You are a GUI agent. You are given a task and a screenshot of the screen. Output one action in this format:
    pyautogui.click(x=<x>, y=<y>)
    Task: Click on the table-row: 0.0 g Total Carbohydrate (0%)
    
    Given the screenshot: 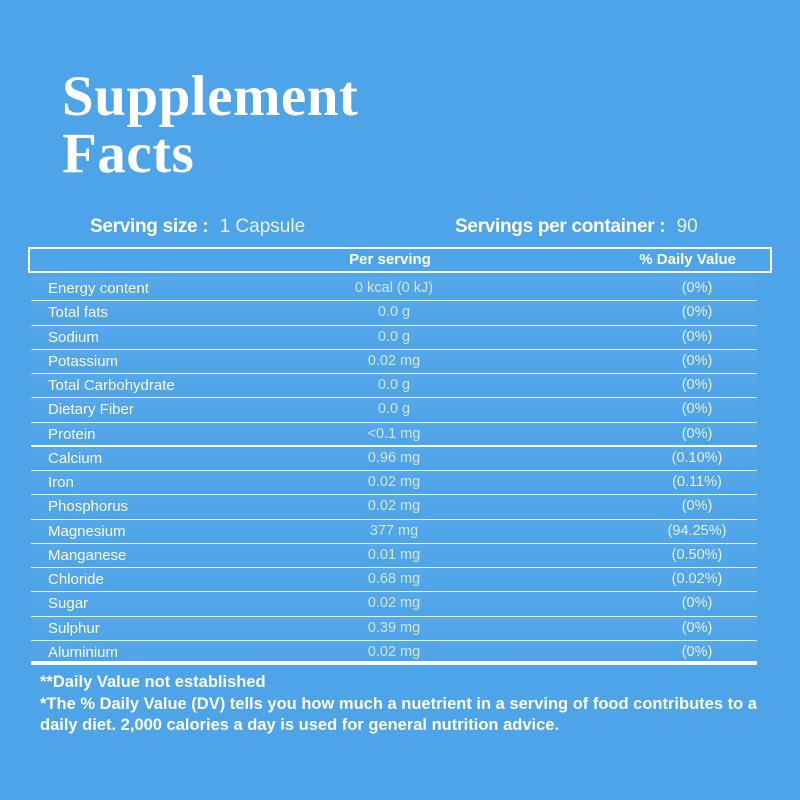 What is the action you would take?
    pyautogui.click(x=394, y=386)
    